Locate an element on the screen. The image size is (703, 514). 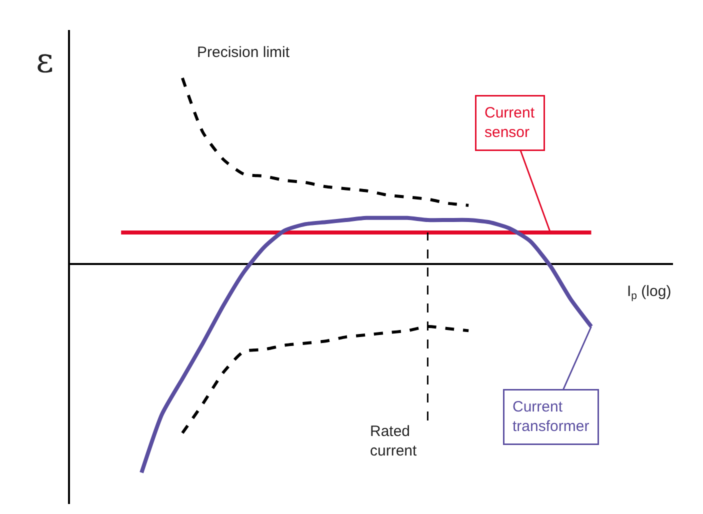
y-axis-title: ε is located at coordinates (45, 61).